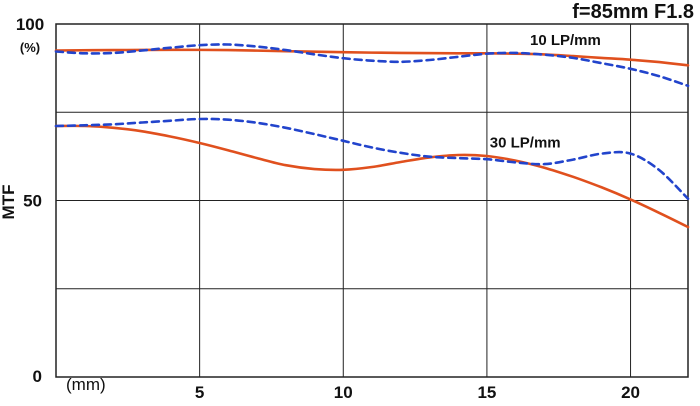  Describe the element at coordinates (37, 376) in the screenshot. I see `y-tick-label: 0` at that location.